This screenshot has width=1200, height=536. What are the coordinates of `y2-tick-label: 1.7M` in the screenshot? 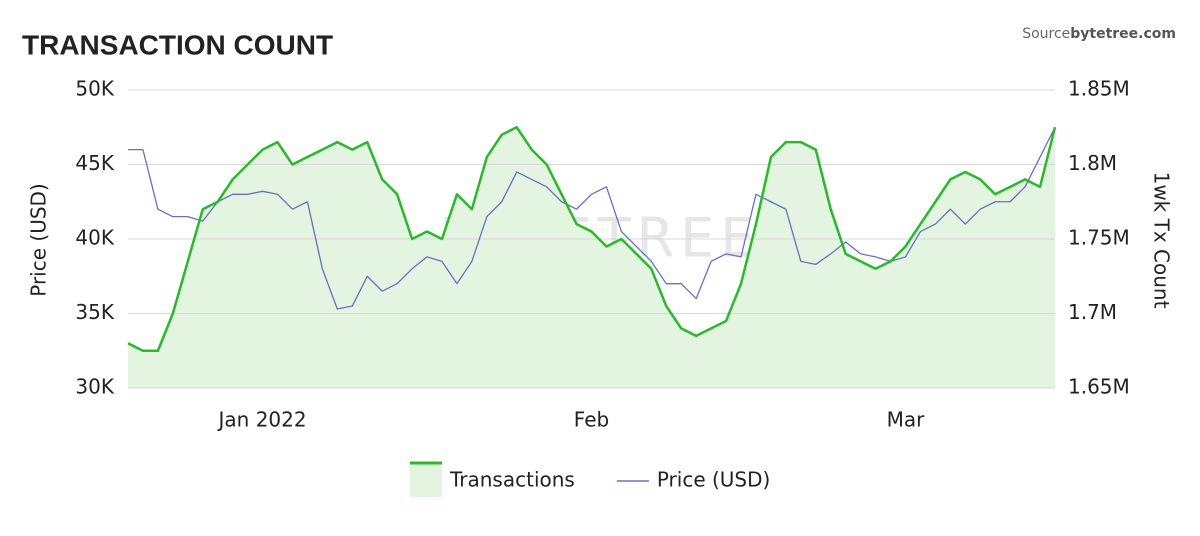 It's located at (1092, 312).